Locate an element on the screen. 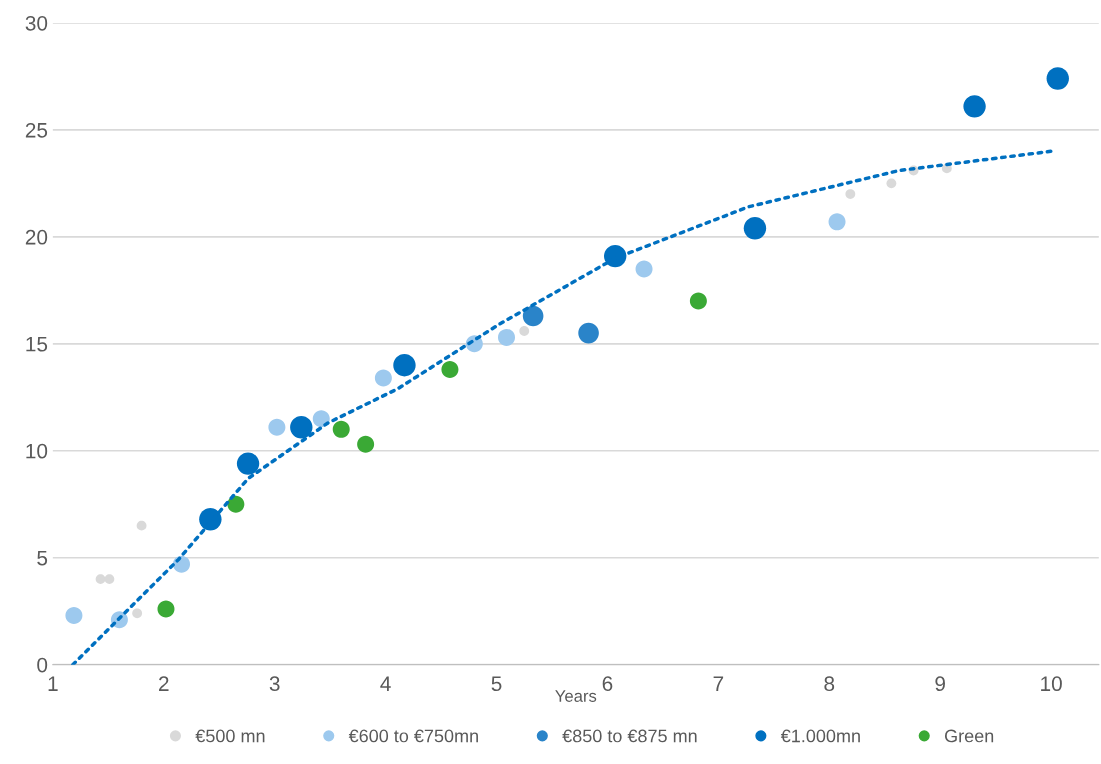 This screenshot has height=764, width=1101. x-tick-label: 10 is located at coordinates (1051, 684).